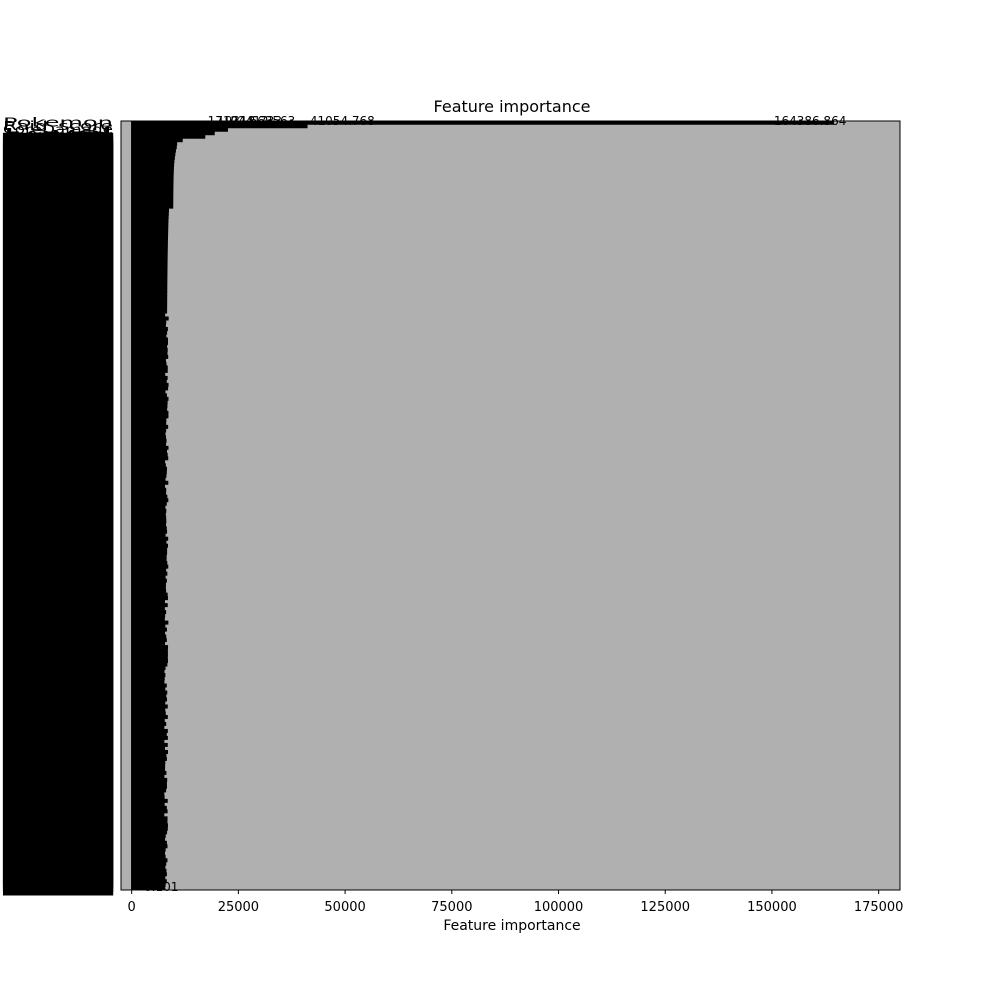 This screenshot has width=1000, height=1000. Describe the element at coordinates (772, 907) in the screenshot. I see `x-tick-label: 150000` at that location.